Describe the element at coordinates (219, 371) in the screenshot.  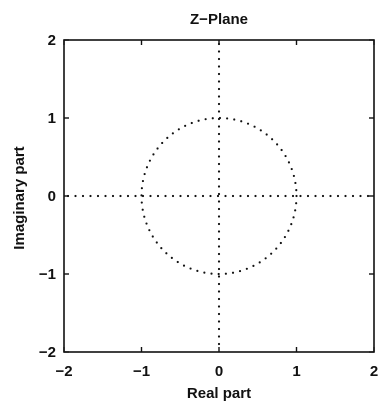
I see `x-tick-label: 0` at that location.